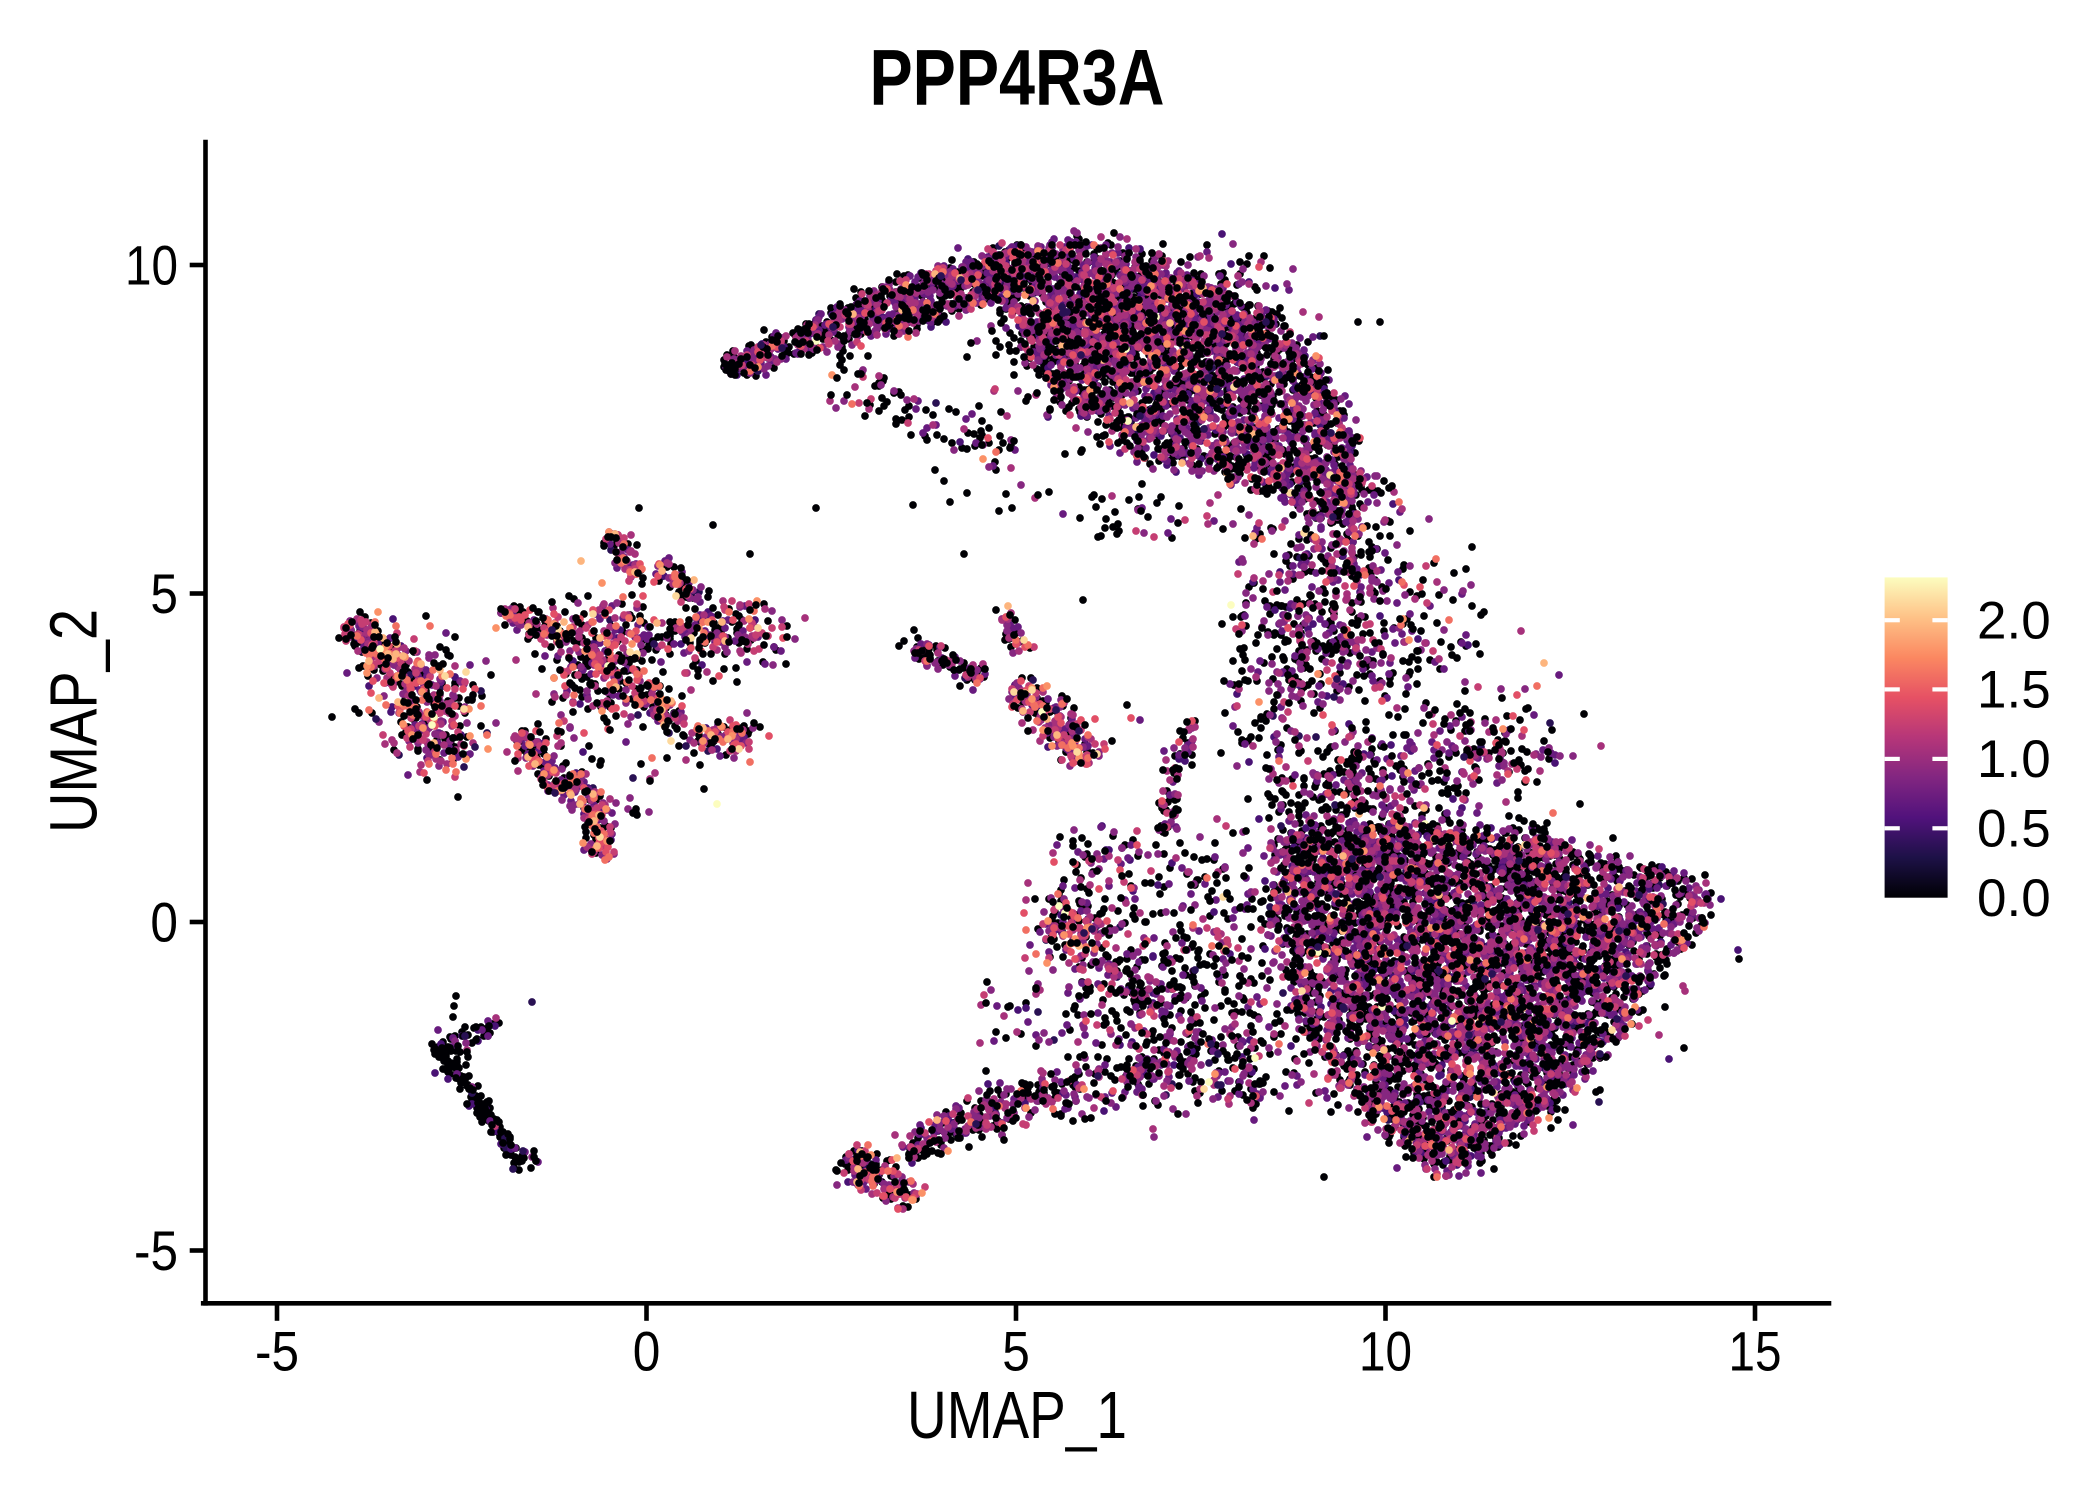  I want to click on svg-text: UMAP_1, so click(1017, 1415).